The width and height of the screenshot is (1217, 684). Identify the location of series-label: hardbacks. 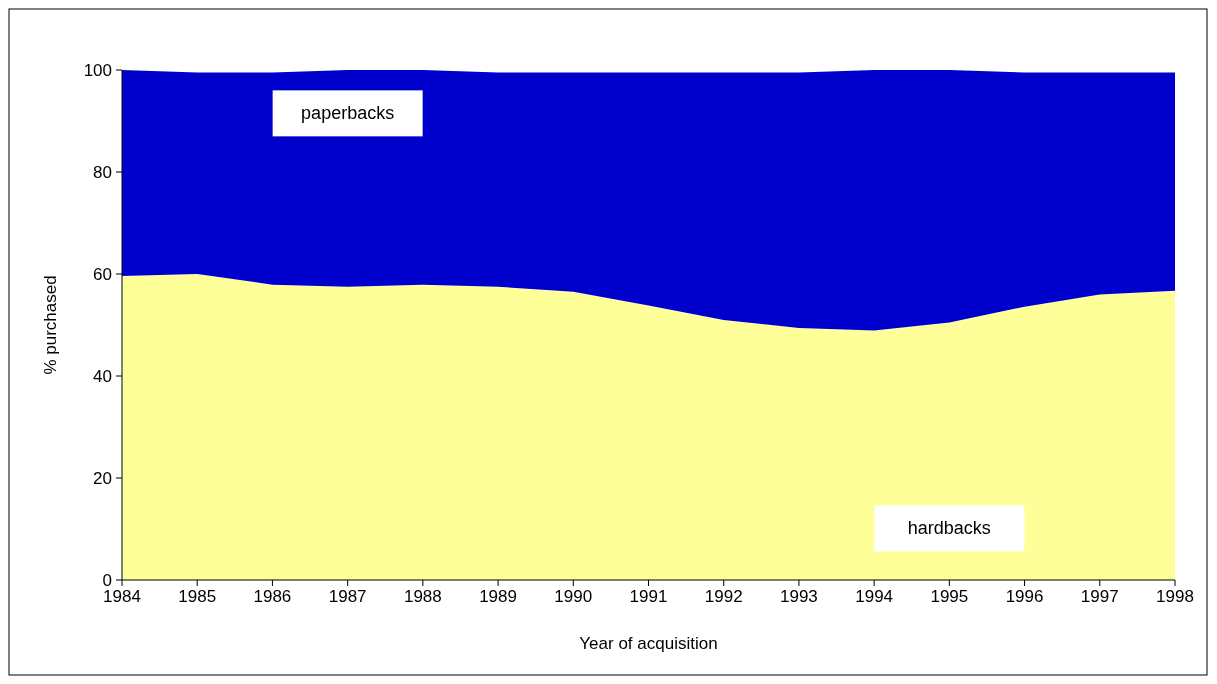
(949, 528).